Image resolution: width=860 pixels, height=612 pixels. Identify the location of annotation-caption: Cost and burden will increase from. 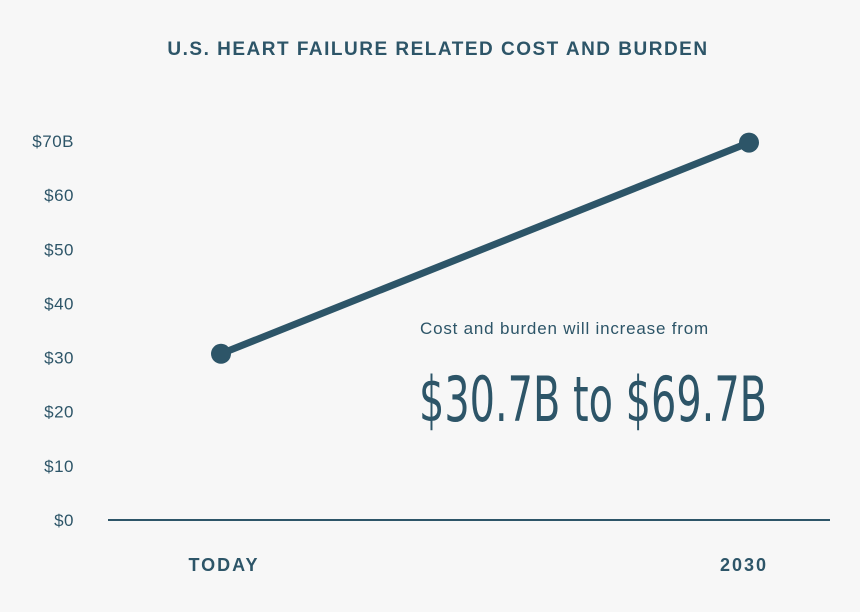
(564, 328).